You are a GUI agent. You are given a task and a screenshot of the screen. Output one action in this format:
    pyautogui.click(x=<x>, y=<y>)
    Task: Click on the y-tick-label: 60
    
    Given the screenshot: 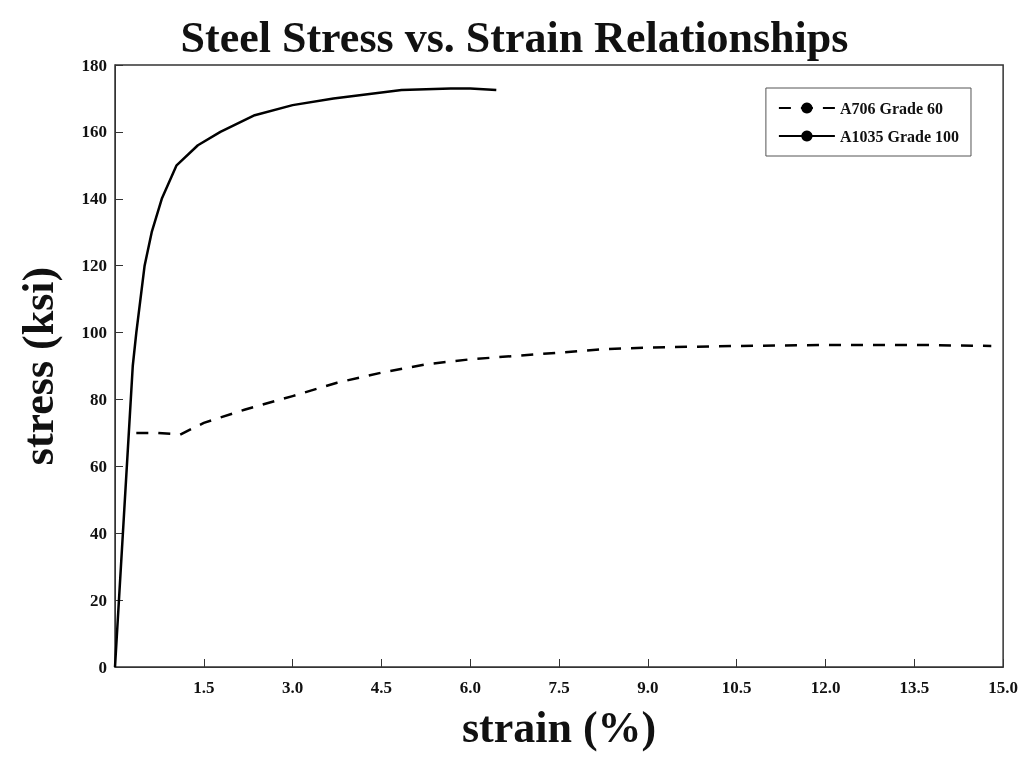 What is the action you would take?
    pyautogui.click(x=98, y=466)
    